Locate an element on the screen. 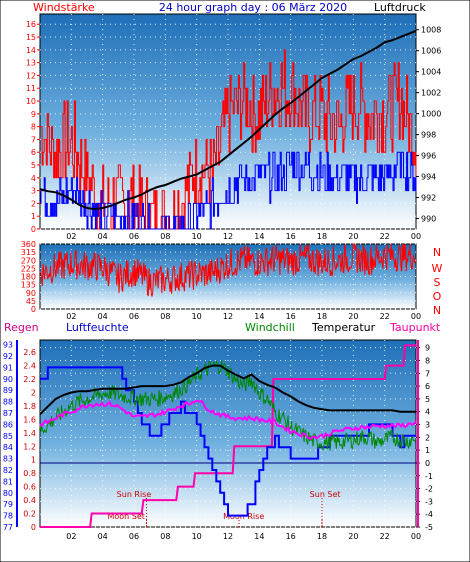 The width and height of the screenshot is (470, 562). temperature-label: Temperatur is located at coordinates (343, 327).